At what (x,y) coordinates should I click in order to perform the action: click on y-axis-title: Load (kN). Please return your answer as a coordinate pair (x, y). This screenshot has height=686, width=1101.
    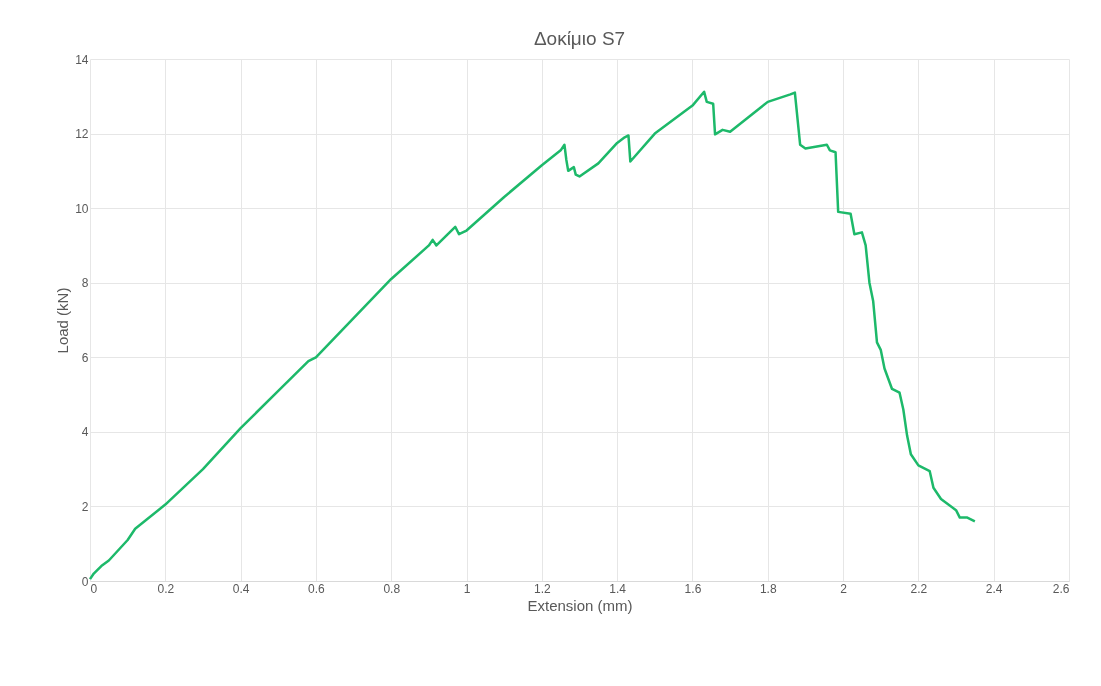
    Looking at the image, I should click on (63, 320).